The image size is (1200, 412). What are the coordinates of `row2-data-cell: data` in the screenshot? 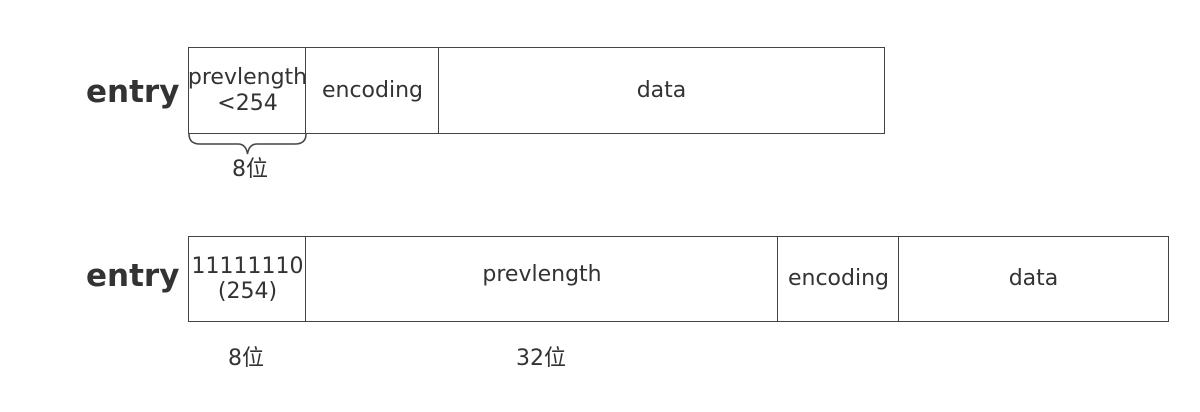 It's located at (1033, 279).